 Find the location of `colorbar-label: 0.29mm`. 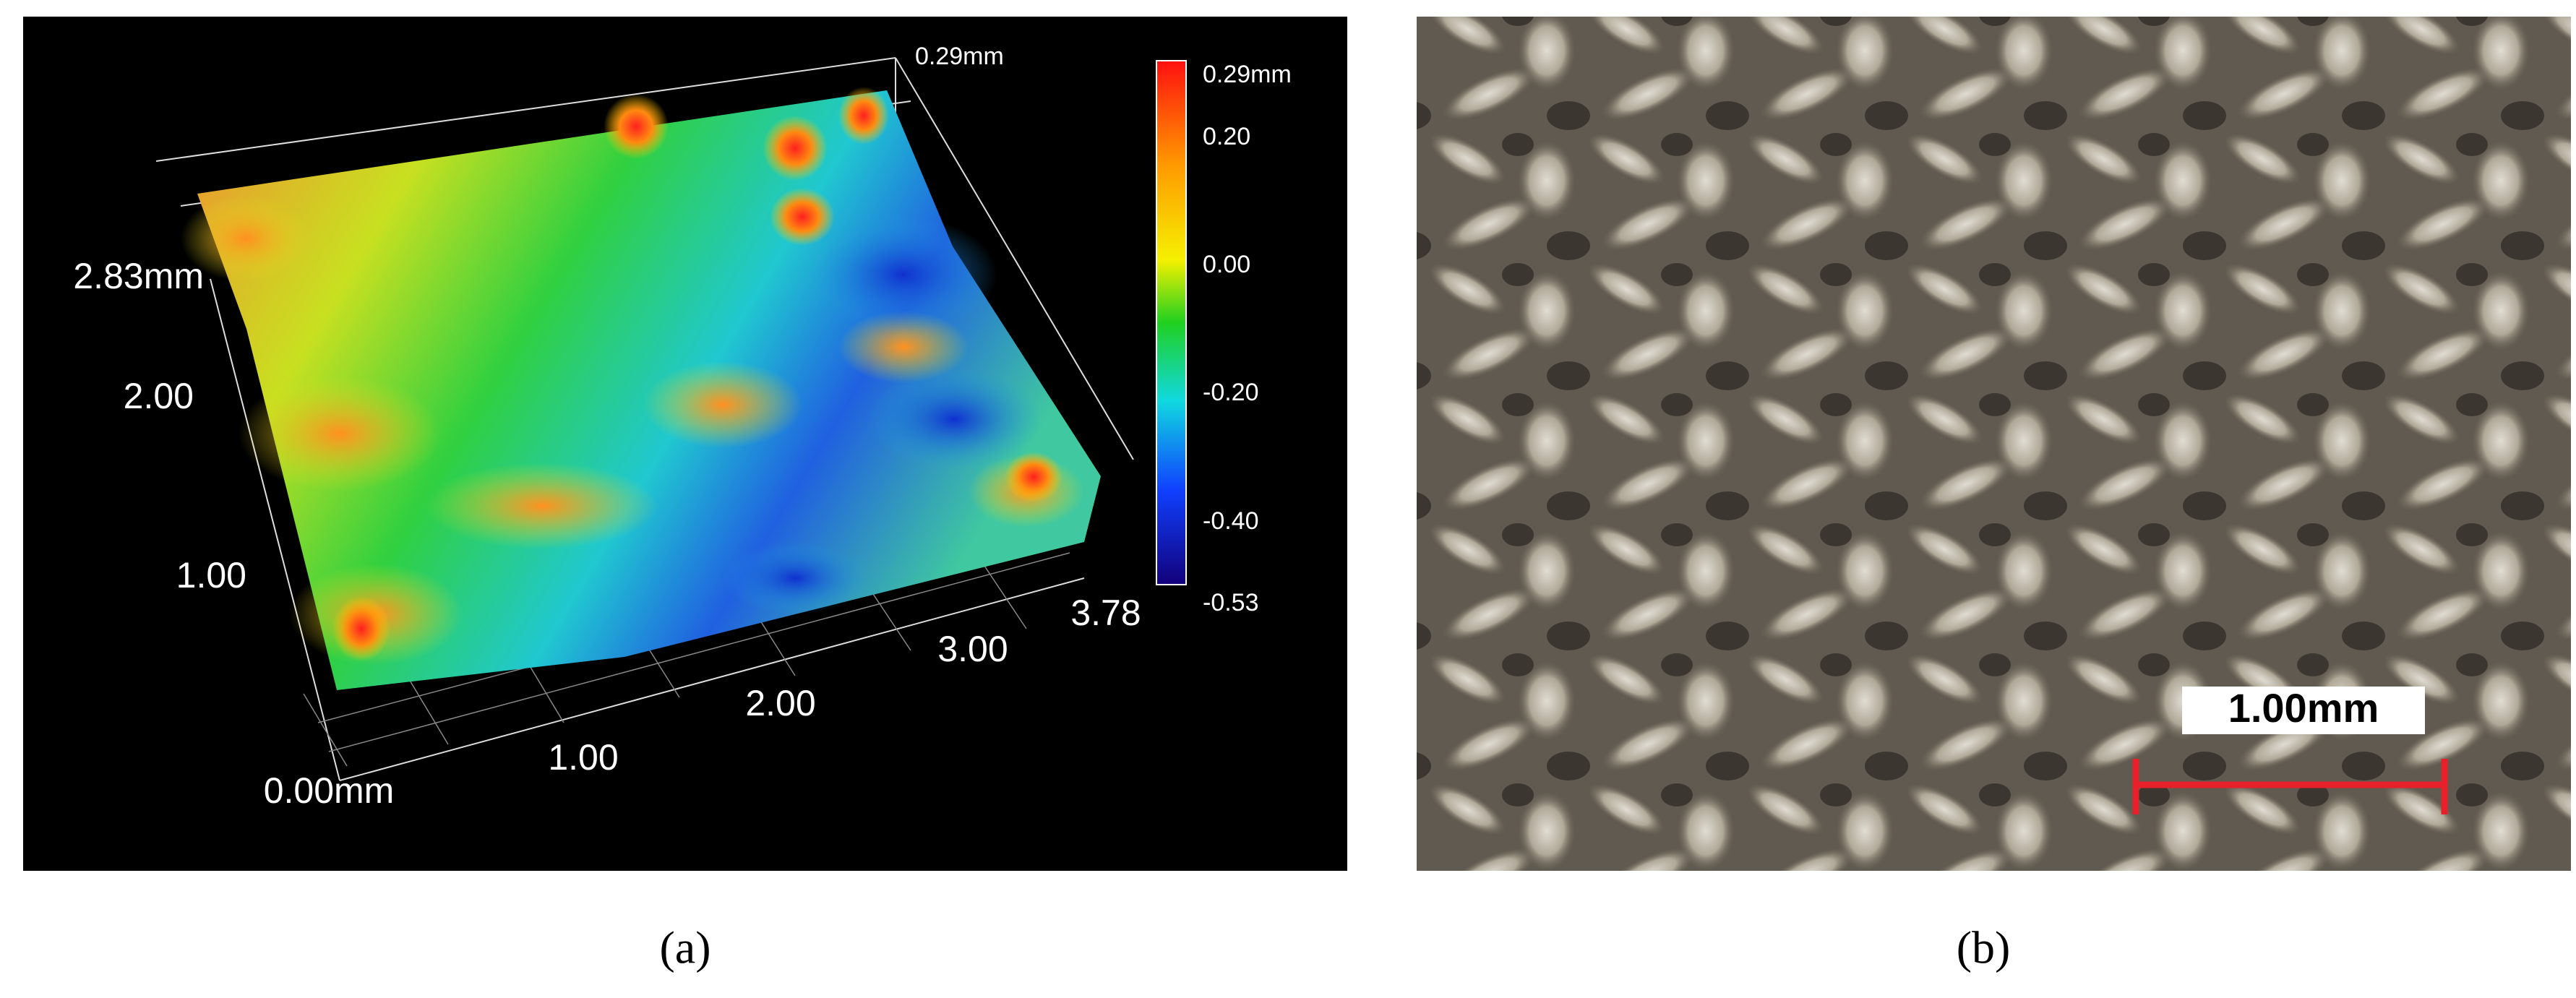

colorbar-label: 0.29mm is located at coordinates (1247, 74).